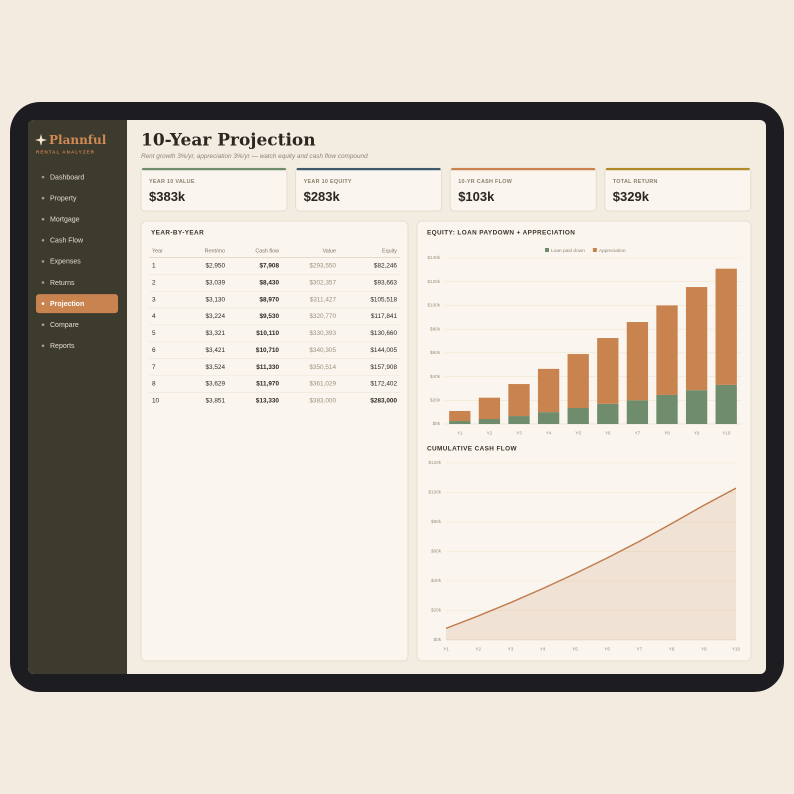  I want to click on table-cell: $105,518, so click(383, 299).